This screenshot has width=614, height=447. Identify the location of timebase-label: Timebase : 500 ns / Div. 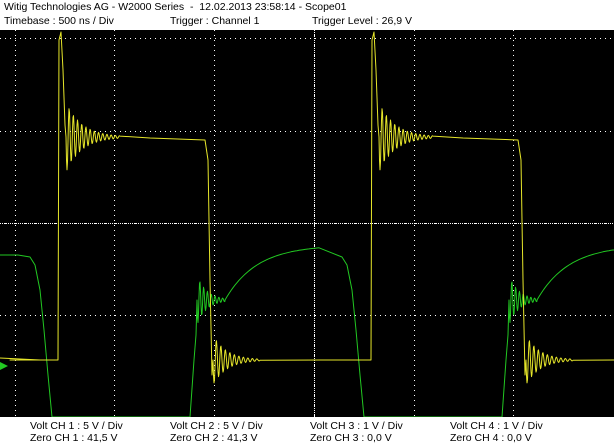
(59, 21).